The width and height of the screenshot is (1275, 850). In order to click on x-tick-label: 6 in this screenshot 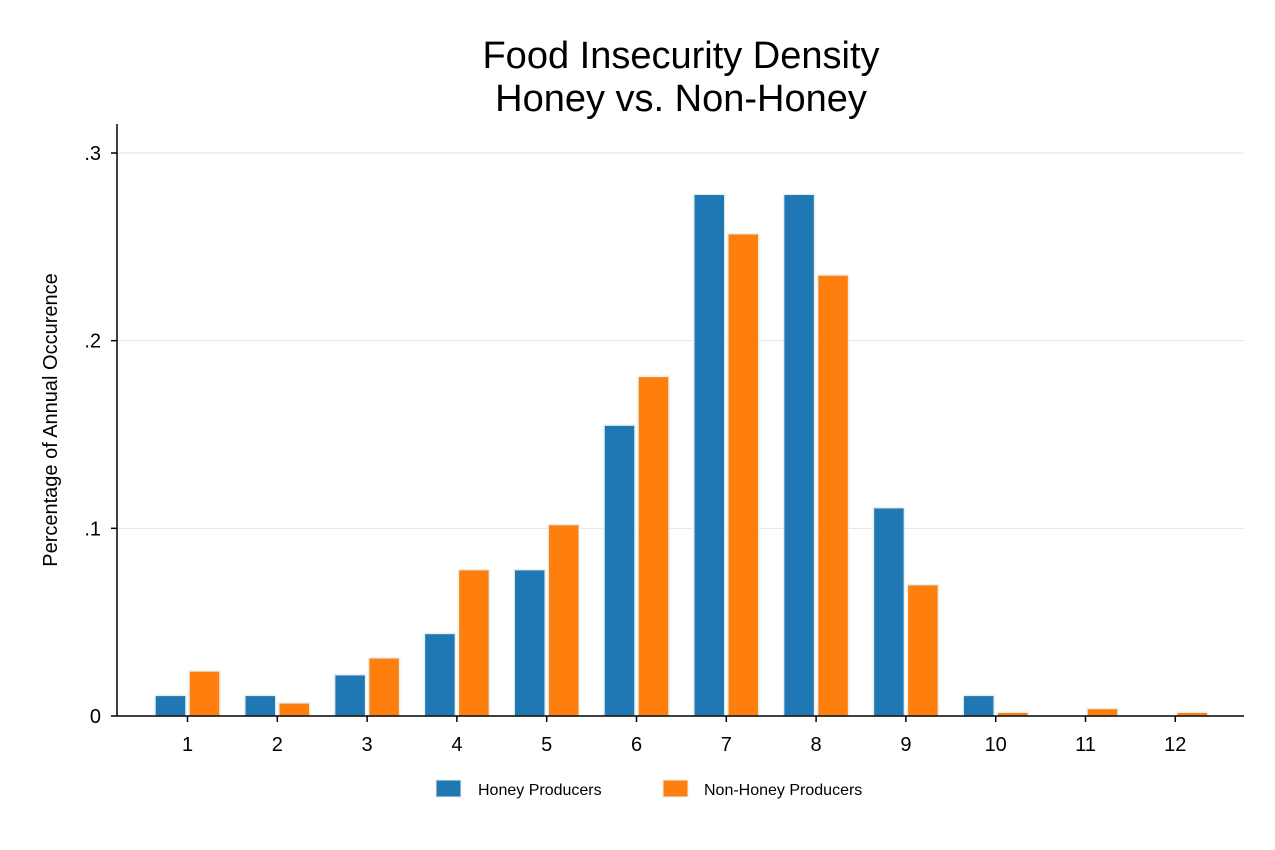, I will do `click(636, 745)`.